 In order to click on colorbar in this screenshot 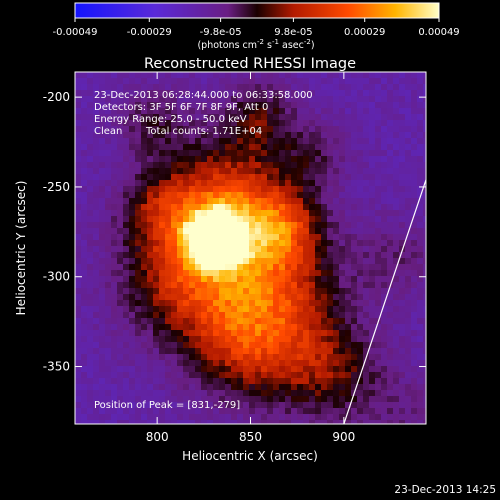, I will do `click(257, 10)`.